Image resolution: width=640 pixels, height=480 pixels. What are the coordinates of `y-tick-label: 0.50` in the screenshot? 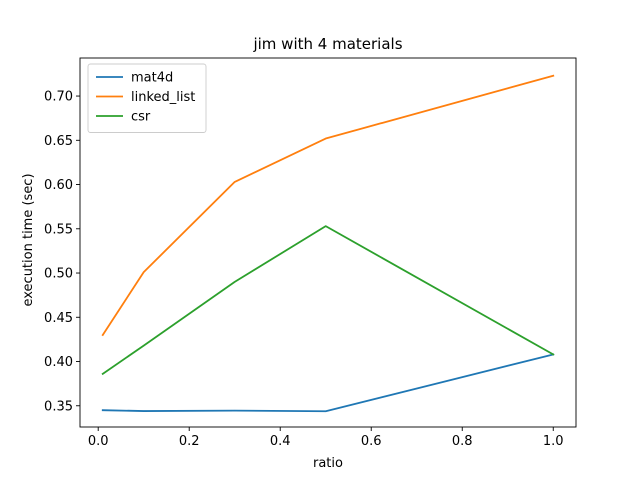 It's located at (58, 274).